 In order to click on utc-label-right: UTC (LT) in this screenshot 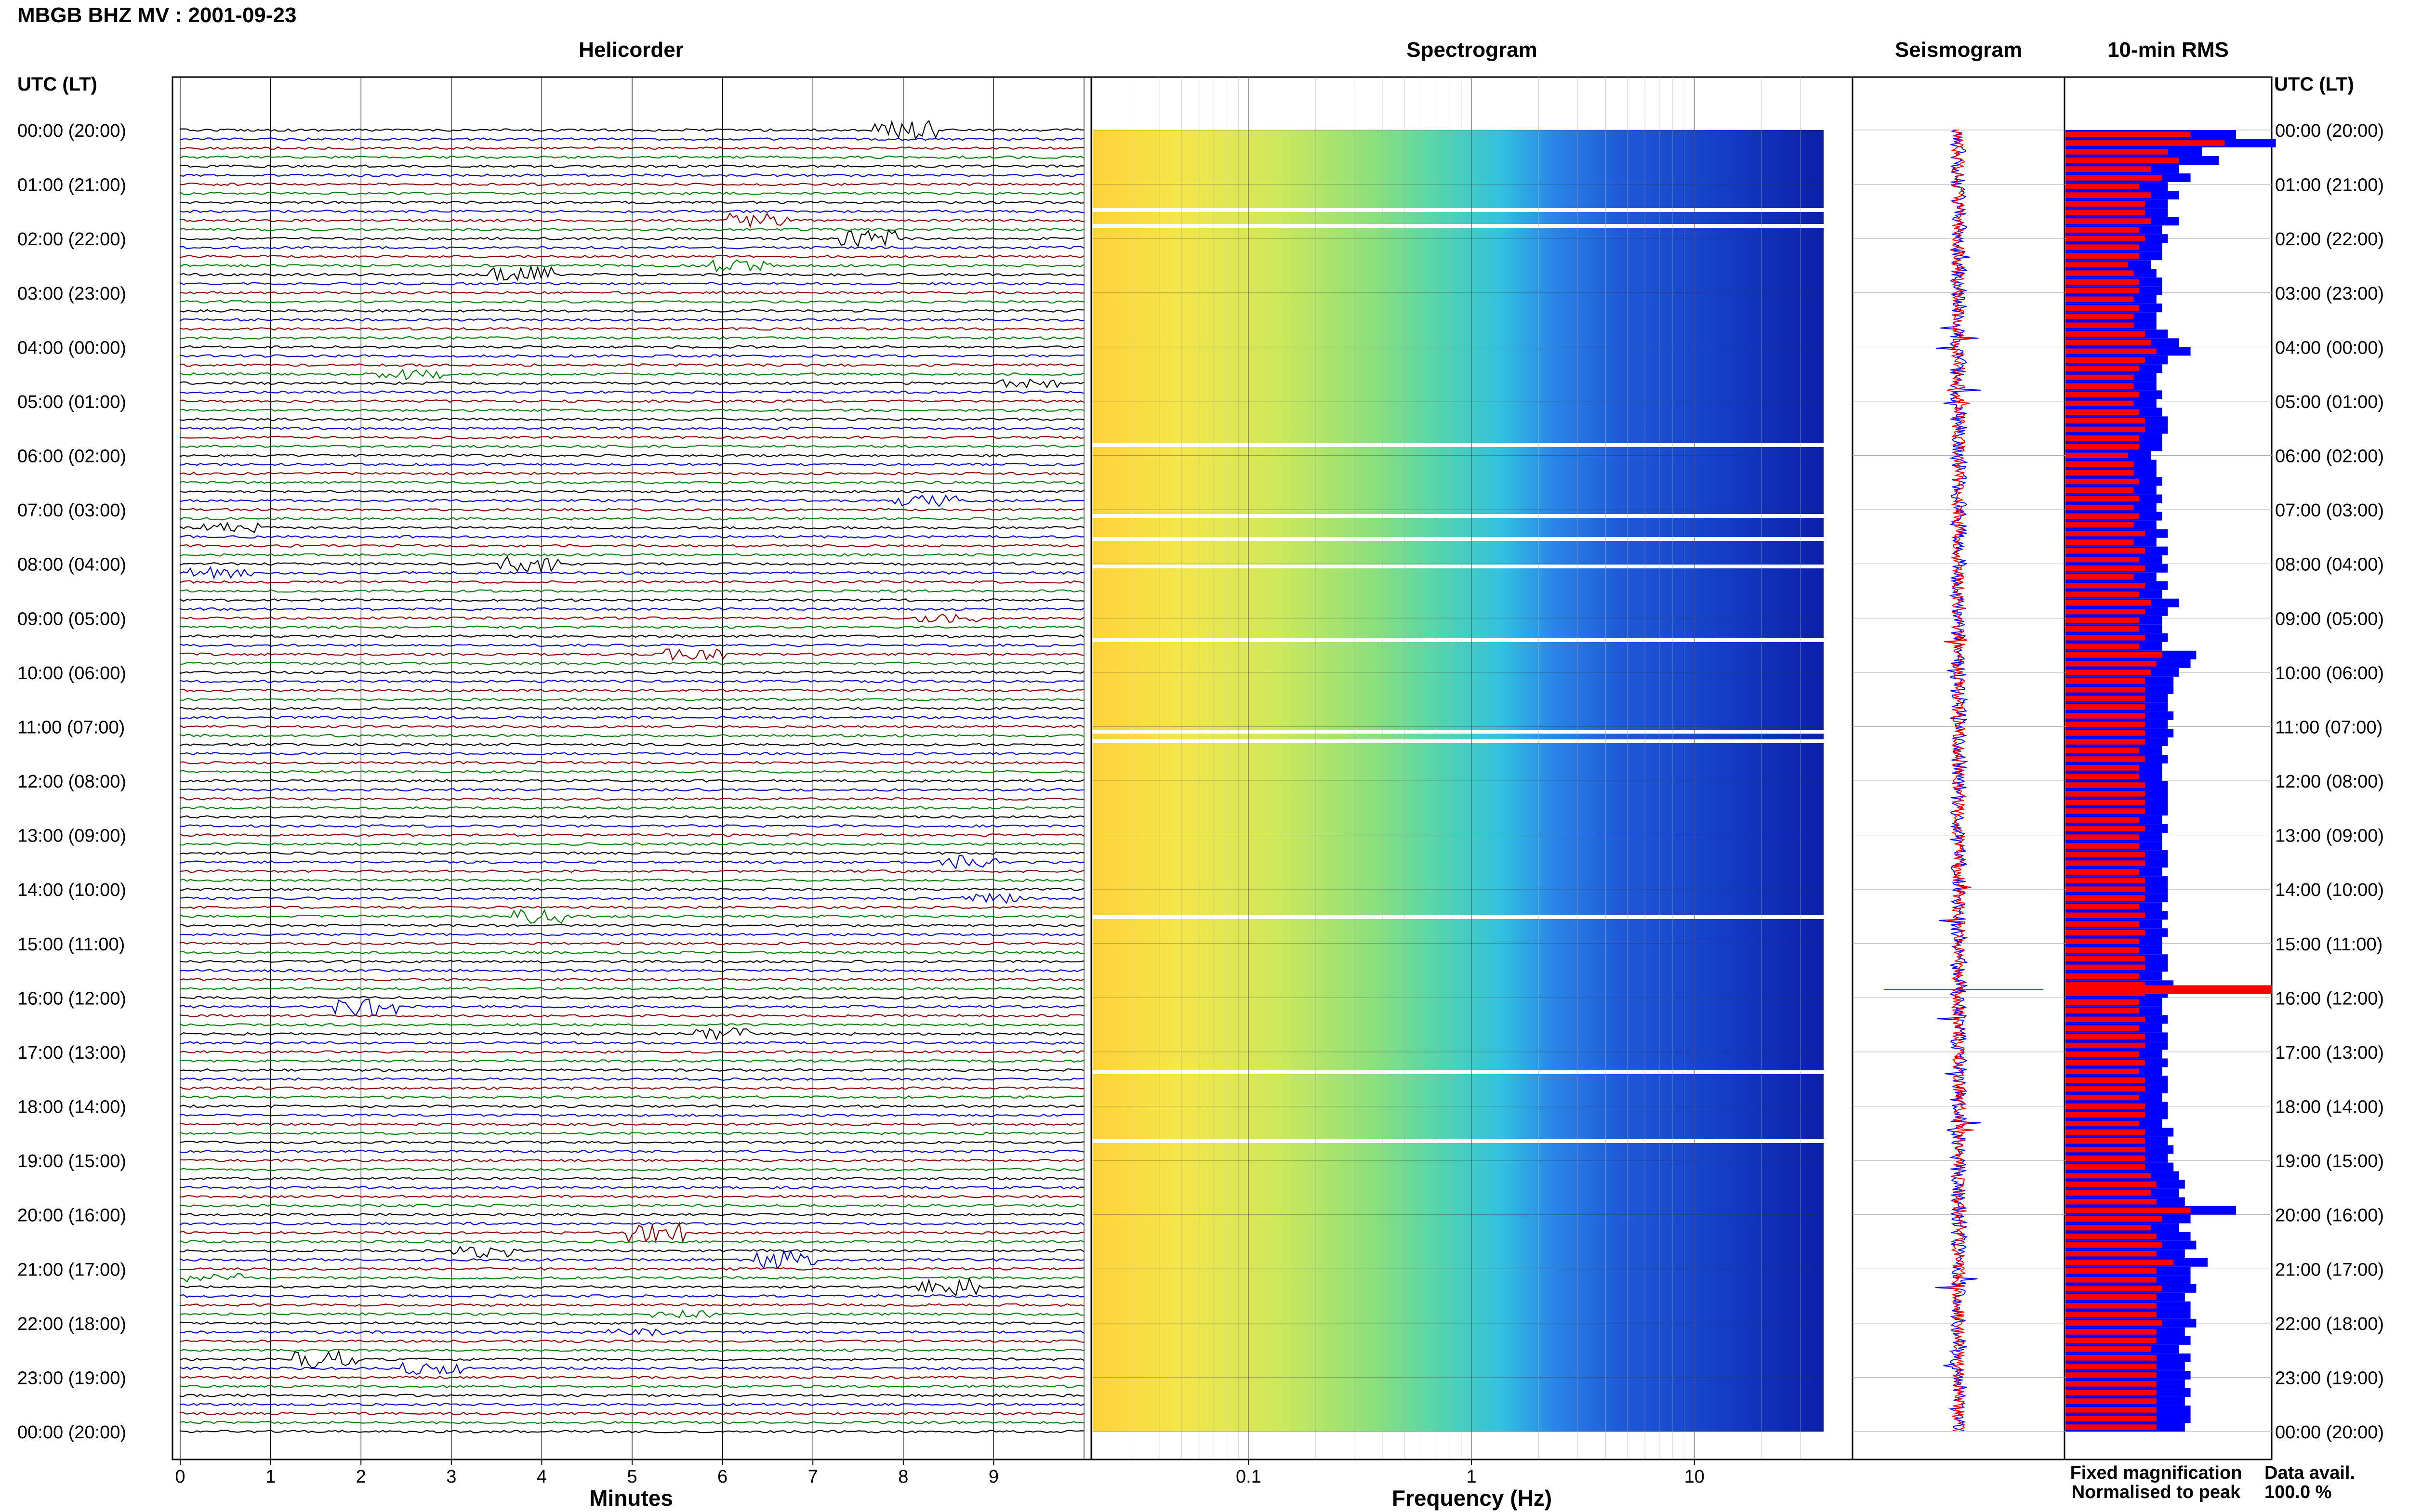, I will do `click(2314, 84)`.